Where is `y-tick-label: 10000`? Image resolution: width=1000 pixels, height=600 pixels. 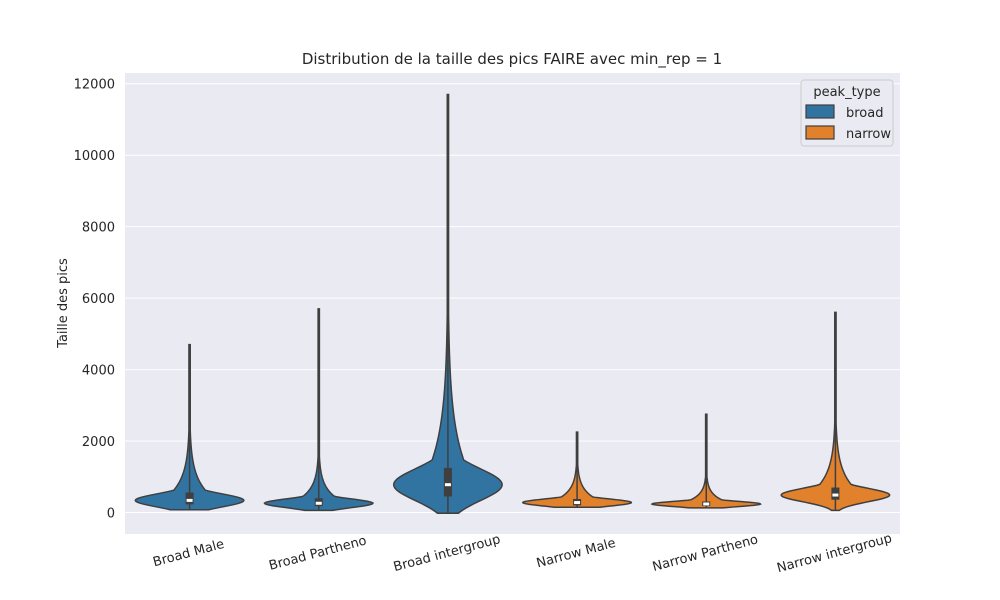
y-tick-label: 10000 is located at coordinates (94, 156).